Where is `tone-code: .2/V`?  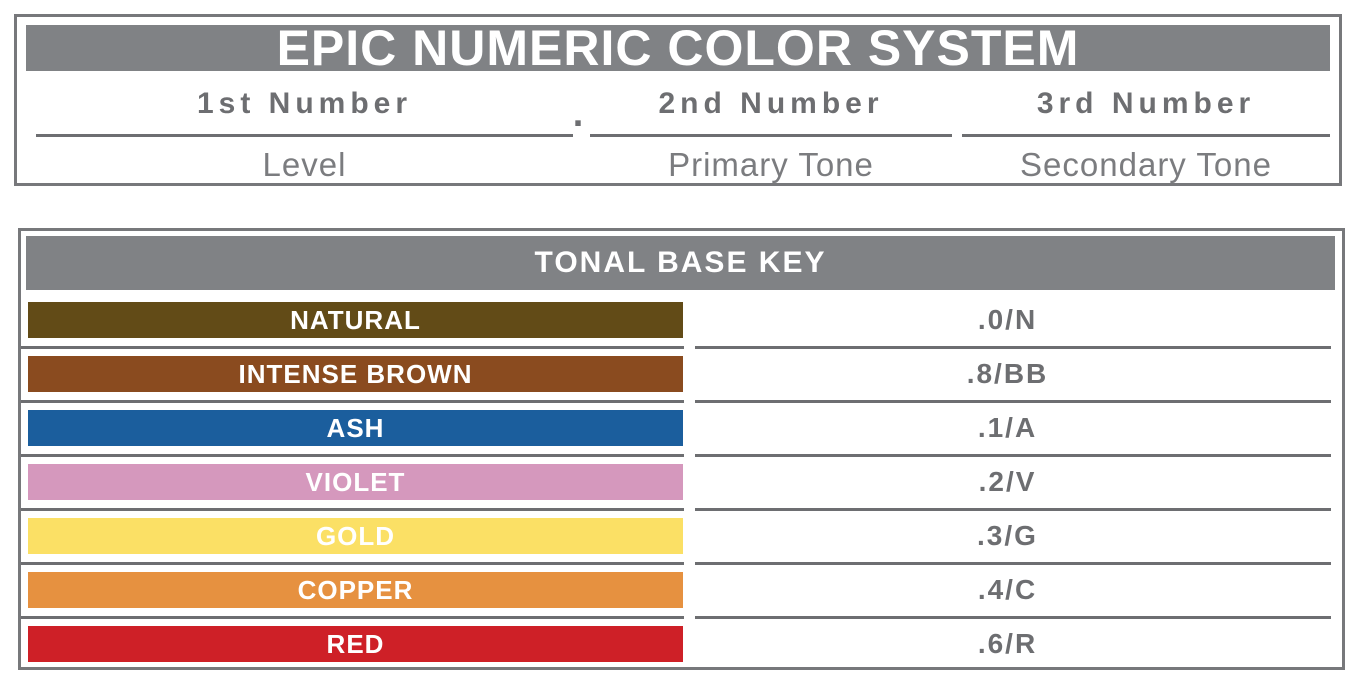 tone-code: .2/V is located at coordinates (1007, 481).